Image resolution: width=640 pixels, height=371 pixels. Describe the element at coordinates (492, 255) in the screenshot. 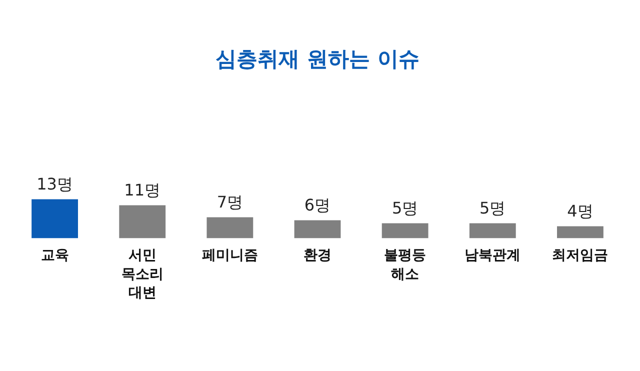

I see `x-tick-label: 남북관계` at that location.